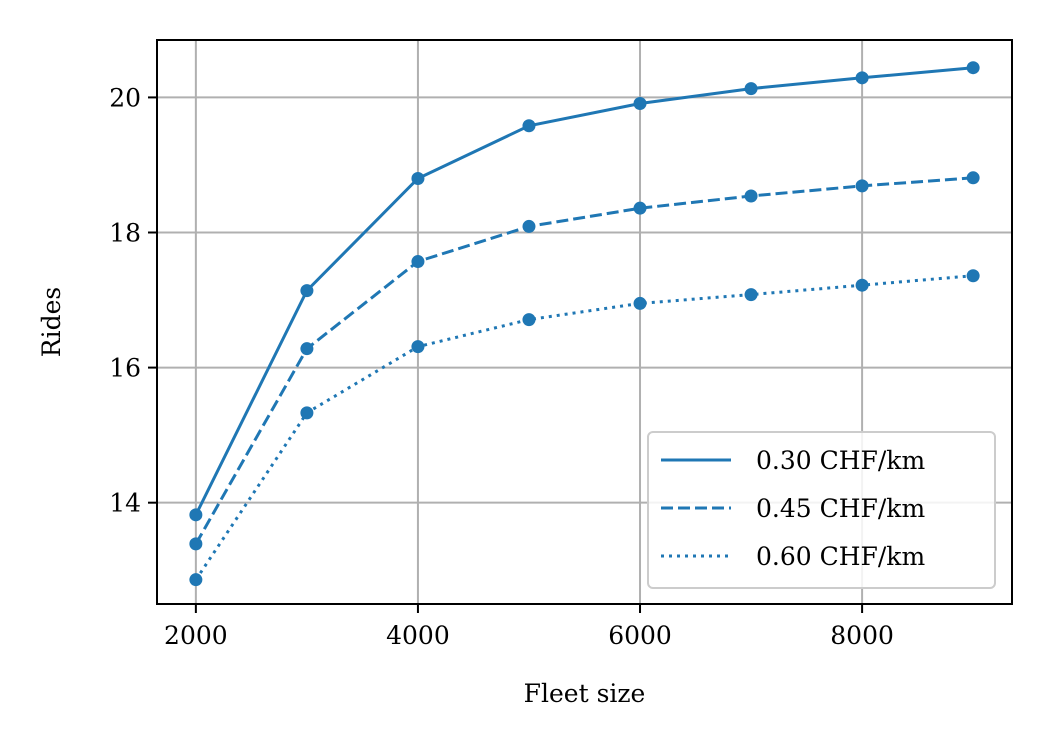 The image size is (1050, 750). I want to click on x-tick-label: 4000, so click(418, 635).